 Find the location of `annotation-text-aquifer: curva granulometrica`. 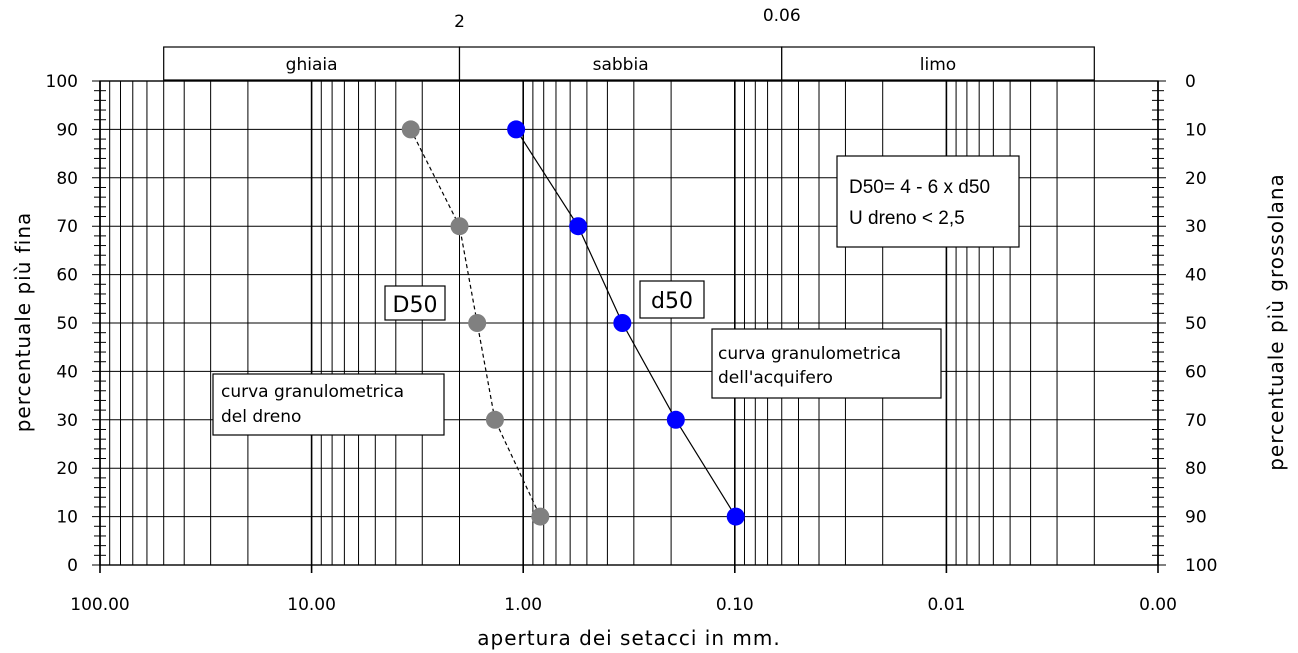

annotation-text-aquifer: curva granulometrica is located at coordinates (809, 354).